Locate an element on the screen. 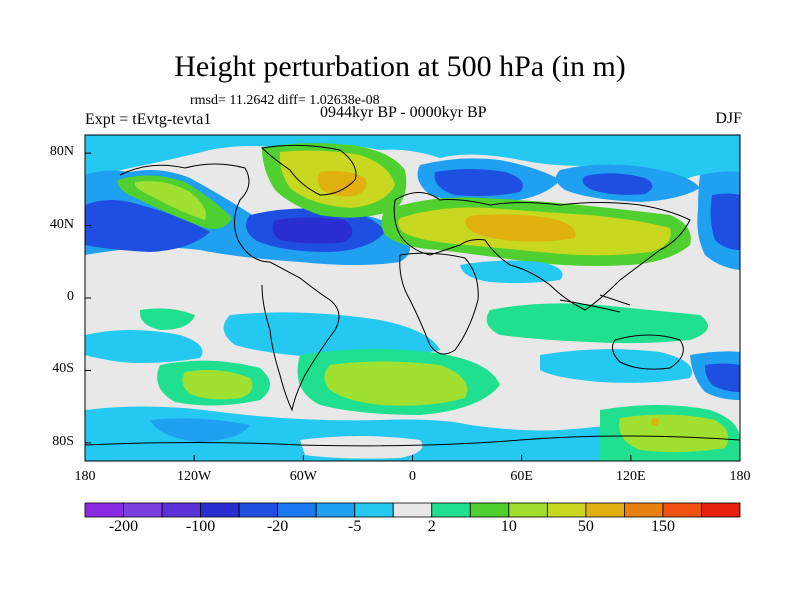 The image size is (800, 600). contour-epacific-green is located at coordinates (167, 319).